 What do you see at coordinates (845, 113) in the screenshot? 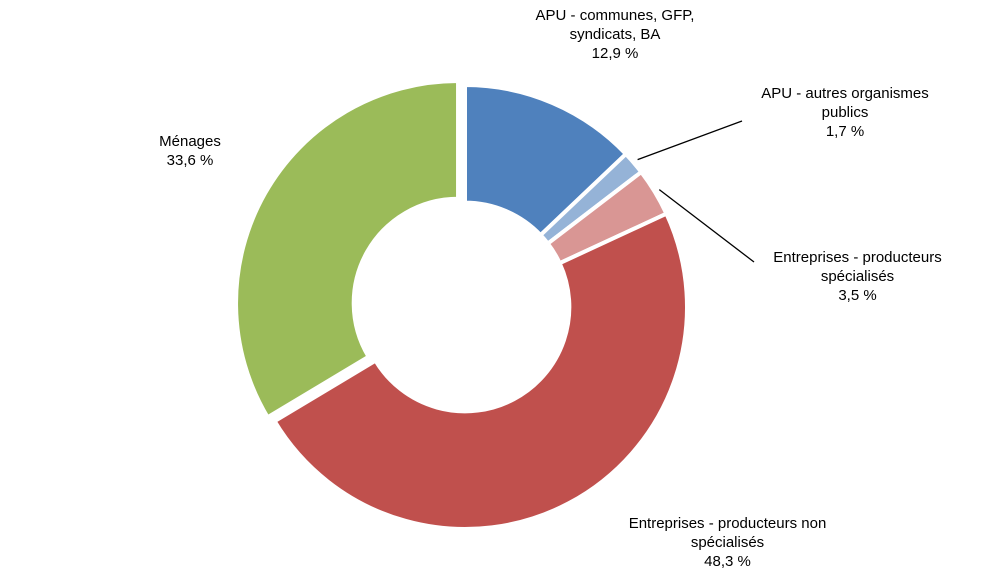
I see `slice-label-apu-autres: APU - autres organismes publics 1,7 %` at bounding box center [845, 113].